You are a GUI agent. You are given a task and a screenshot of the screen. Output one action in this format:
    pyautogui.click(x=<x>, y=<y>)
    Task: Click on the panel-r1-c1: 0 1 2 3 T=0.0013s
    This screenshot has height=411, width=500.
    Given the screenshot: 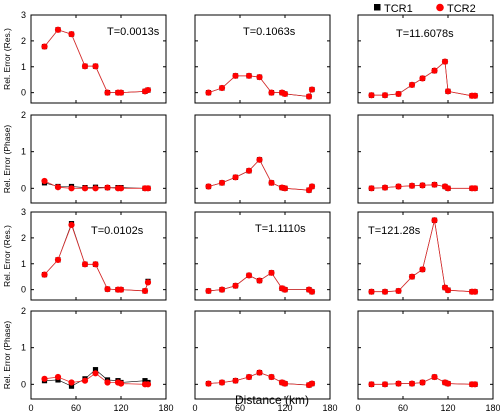 What is the action you would take?
    pyautogui.click(x=94, y=57)
    